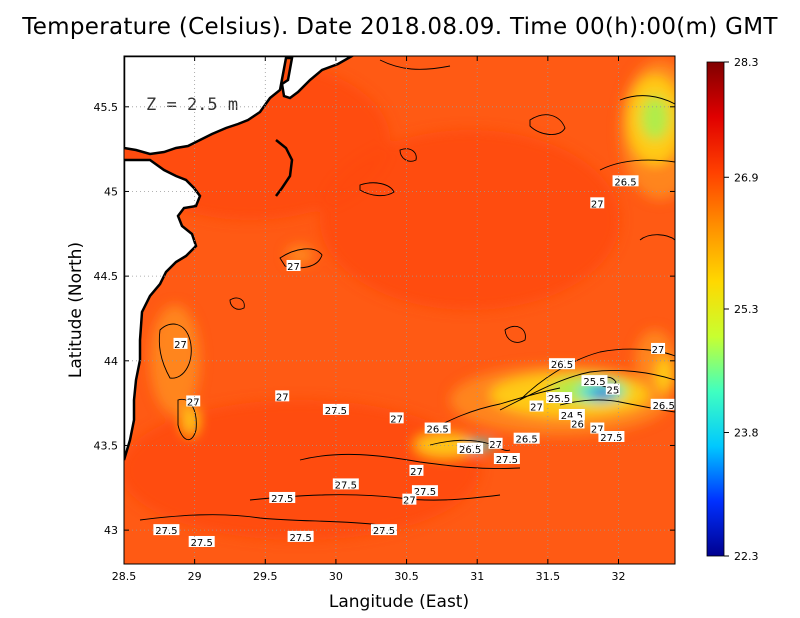  I want to click on y-tick-label: 45.5, so click(106, 107).